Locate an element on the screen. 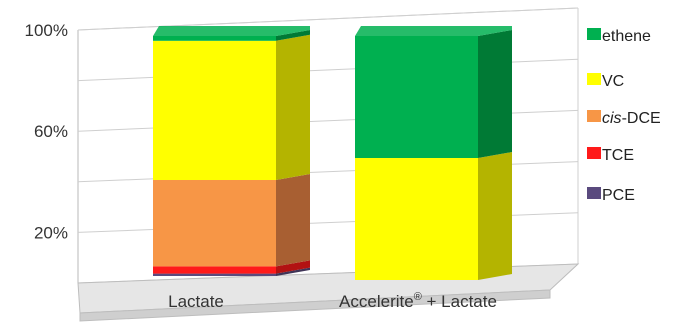  legend-label-text: PCE is located at coordinates (618, 195).